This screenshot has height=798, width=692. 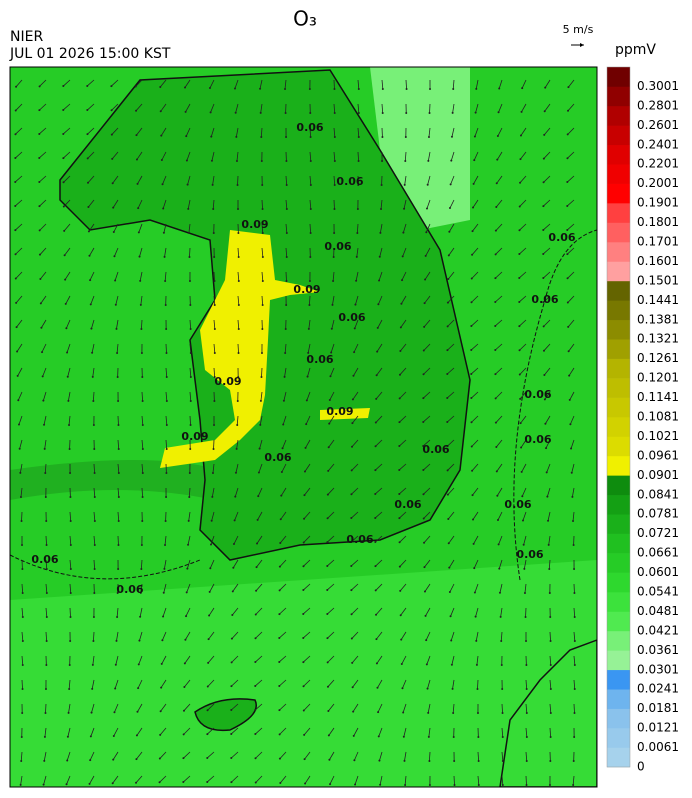 I want to click on colorbar-label: 0.1261, so click(x=658, y=358).